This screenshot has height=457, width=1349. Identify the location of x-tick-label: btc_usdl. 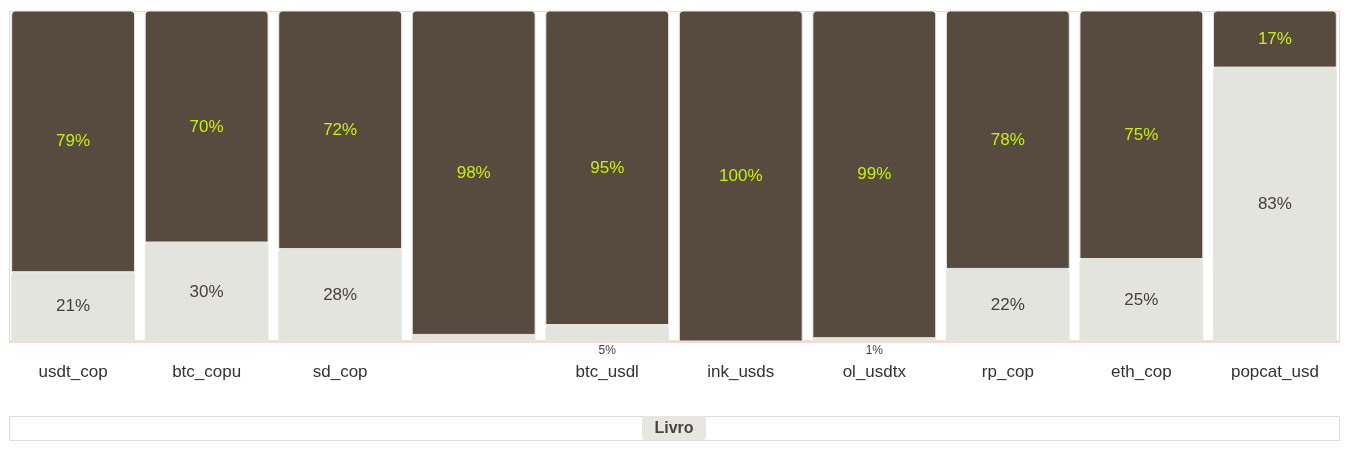
(607, 371).